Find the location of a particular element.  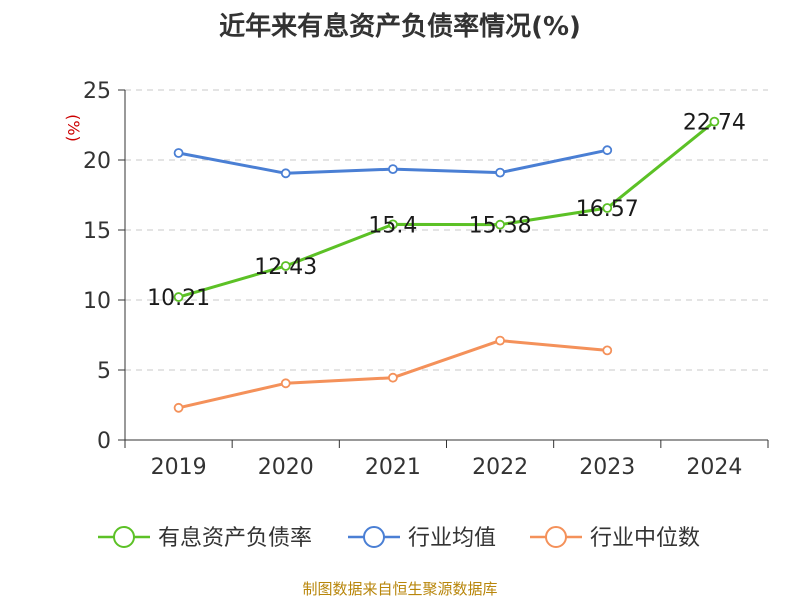

y-tick-label: 15 is located at coordinates (97, 231).